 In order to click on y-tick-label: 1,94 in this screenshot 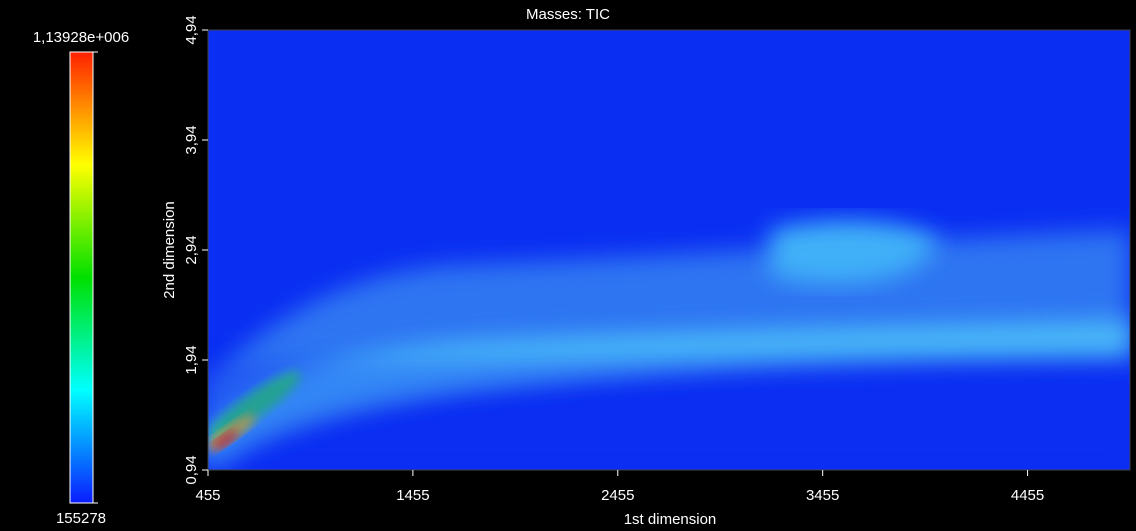, I will do `click(191, 359)`.